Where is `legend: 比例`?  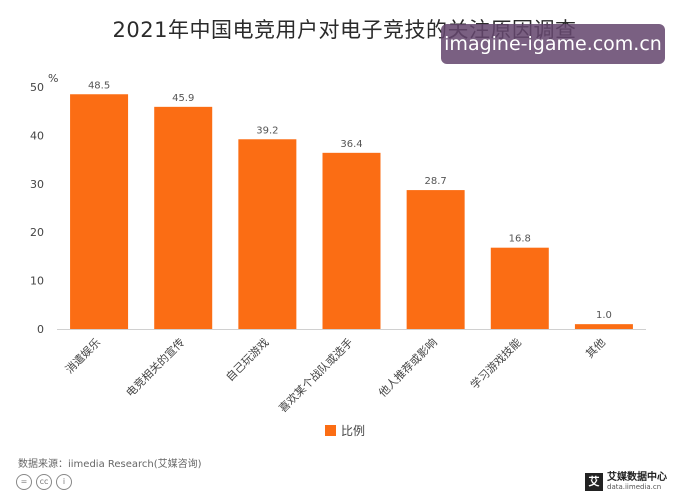
legend: 比例 is located at coordinates (345, 430).